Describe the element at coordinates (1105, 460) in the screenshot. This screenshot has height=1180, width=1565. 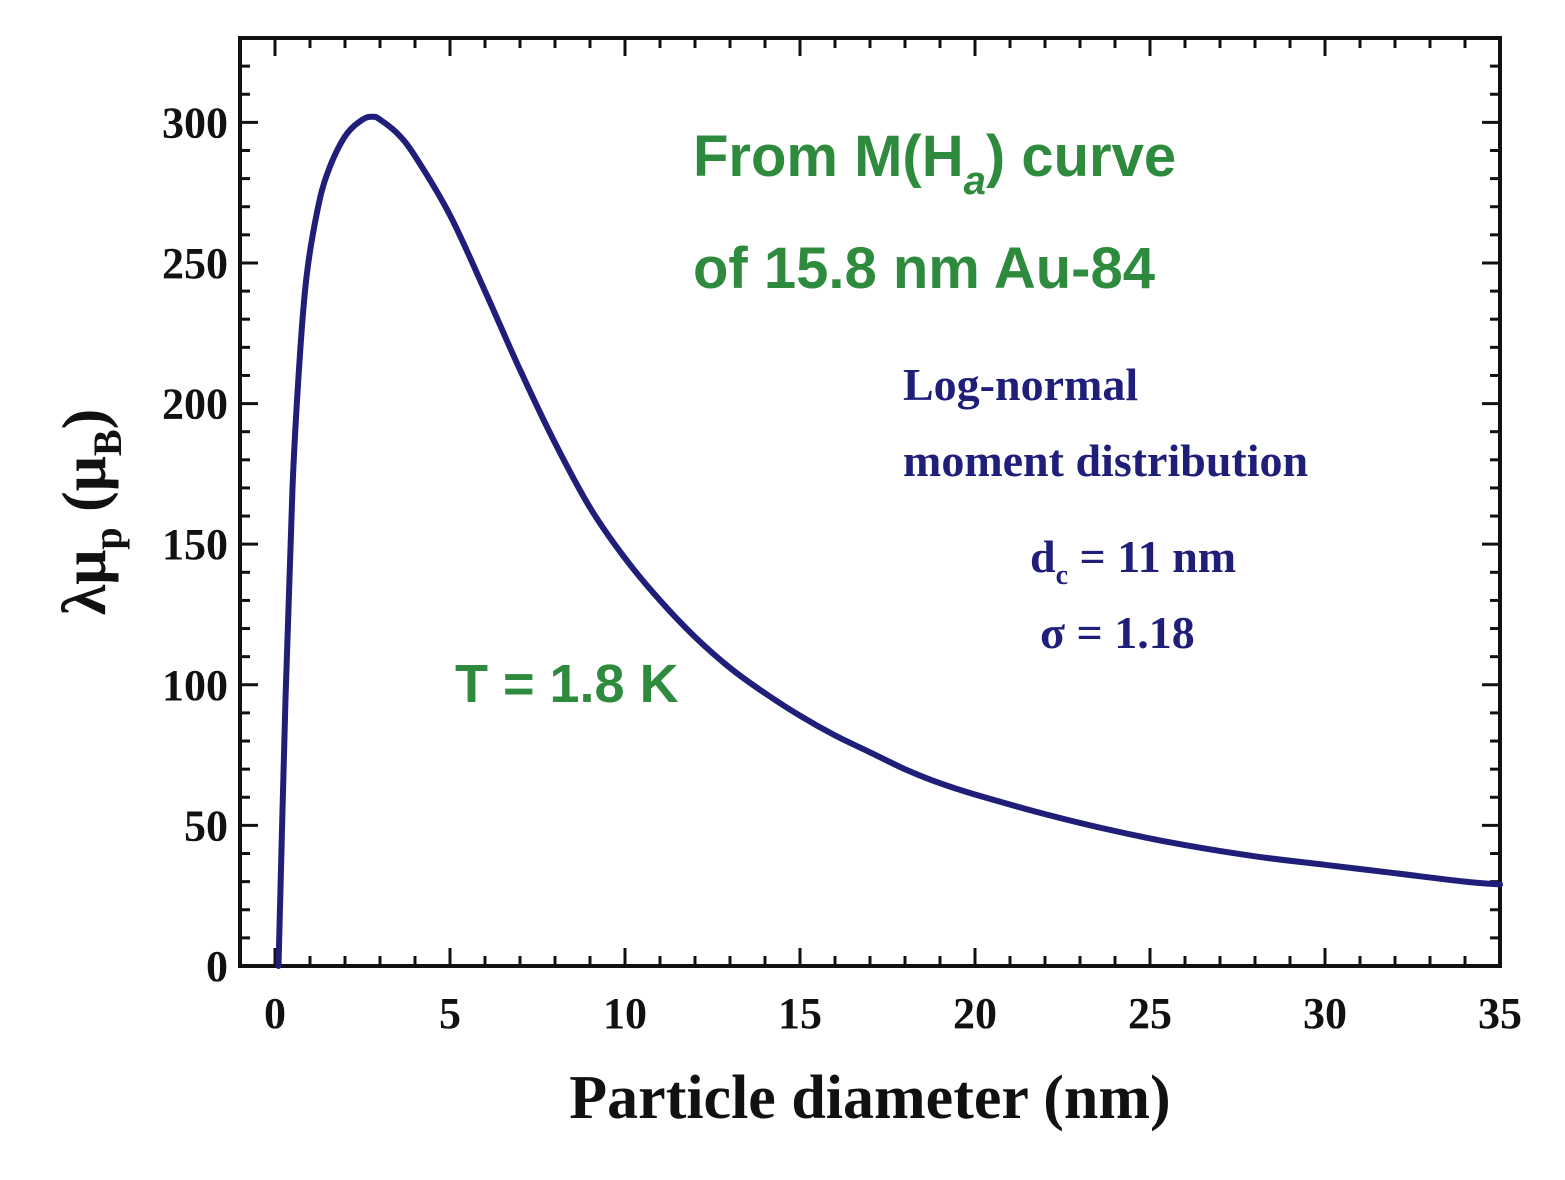
I see `annotation-distribution-line2: moment distribution` at that location.